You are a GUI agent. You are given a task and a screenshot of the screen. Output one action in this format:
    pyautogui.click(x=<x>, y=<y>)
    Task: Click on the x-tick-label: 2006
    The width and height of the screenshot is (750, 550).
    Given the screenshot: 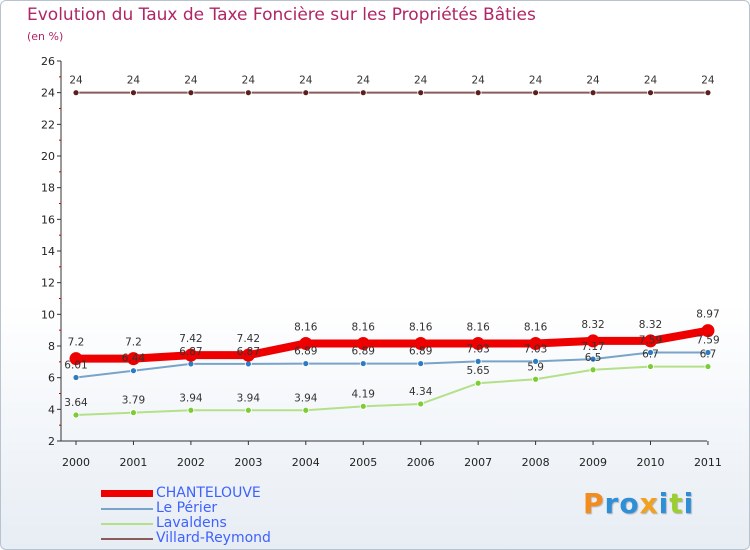 What is the action you would take?
    pyautogui.click(x=421, y=462)
    